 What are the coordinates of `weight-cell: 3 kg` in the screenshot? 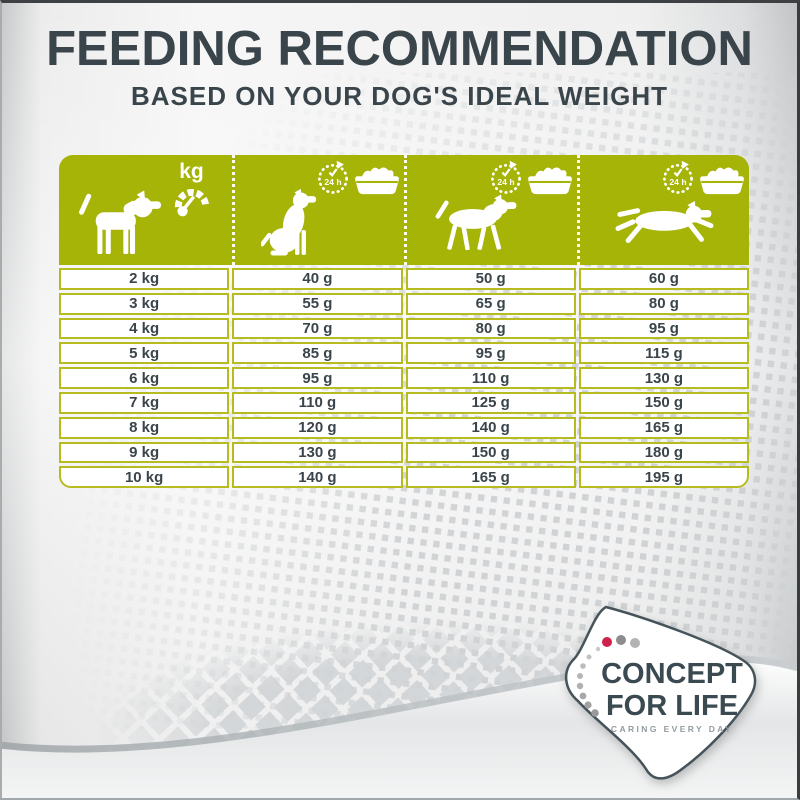 It's located at (144, 303).